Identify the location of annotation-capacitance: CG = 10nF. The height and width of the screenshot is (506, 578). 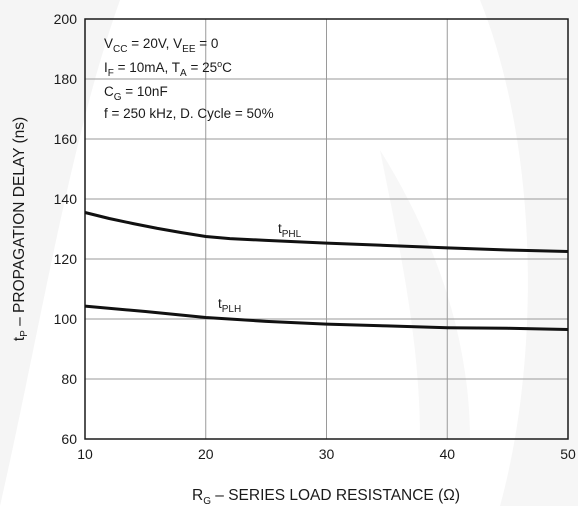
(136, 93).